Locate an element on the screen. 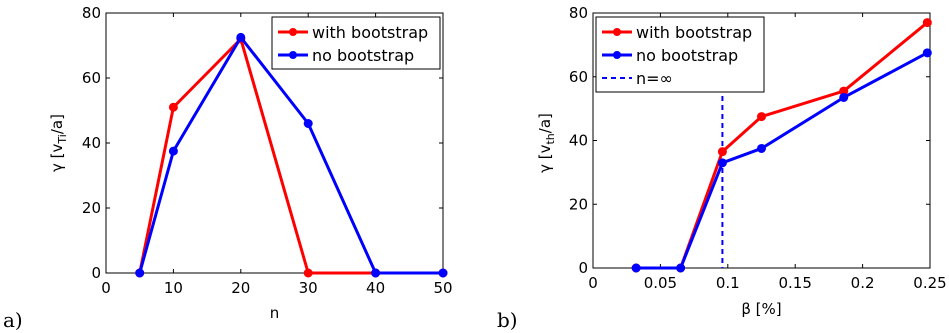 The width and height of the screenshot is (949, 333). x-axis-label: n is located at coordinates (275, 313).